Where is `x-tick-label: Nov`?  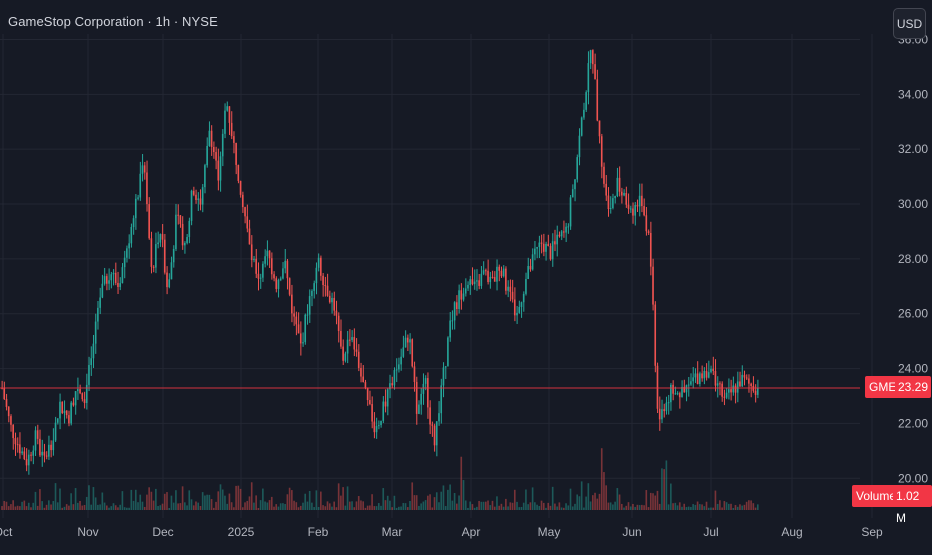
x-tick-label: Nov is located at coordinates (87, 532).